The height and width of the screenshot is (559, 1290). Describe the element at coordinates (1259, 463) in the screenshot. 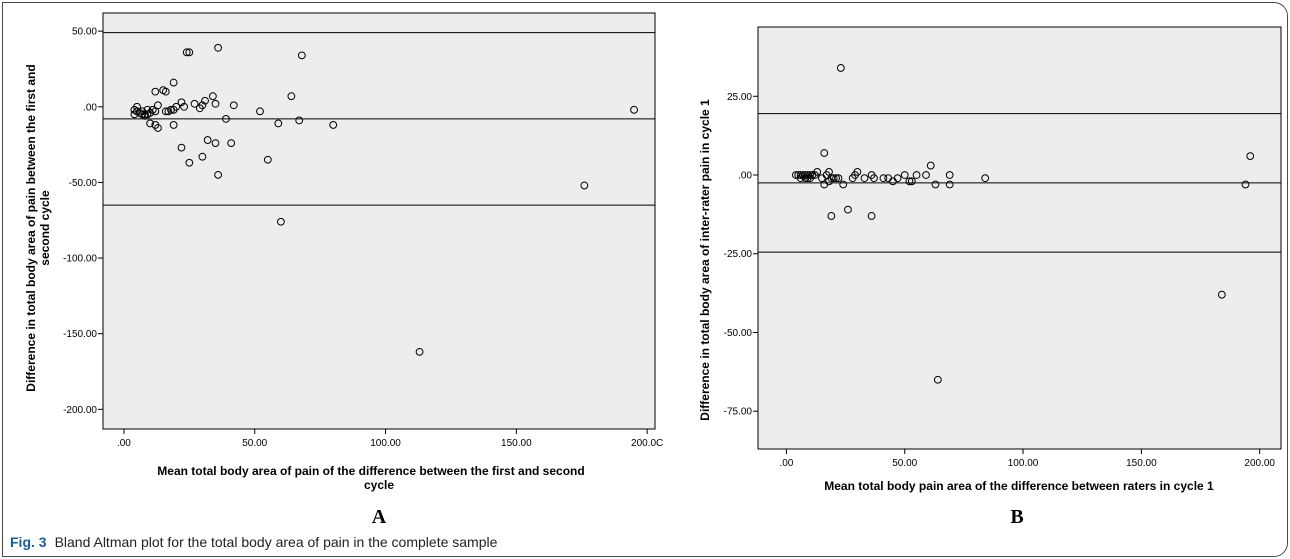

I see `panel-b-x-tick-label: 200.00` at that location.